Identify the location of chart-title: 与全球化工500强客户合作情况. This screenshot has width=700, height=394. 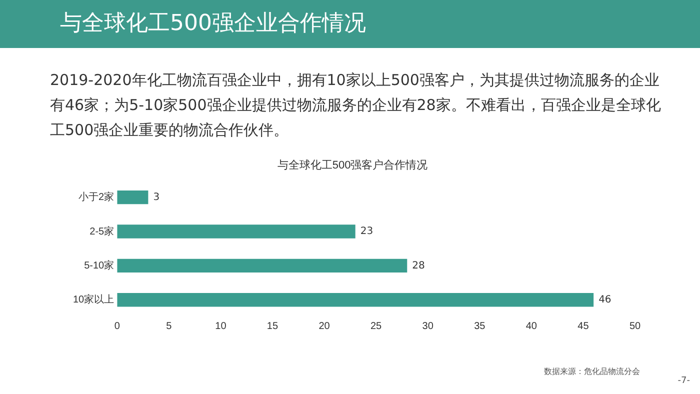
(352, 165).